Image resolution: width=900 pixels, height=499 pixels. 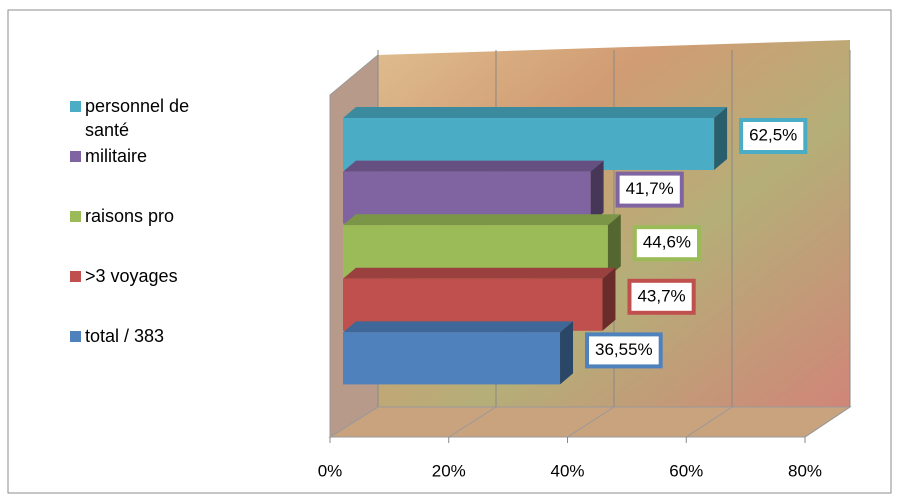 I want to click on value-label: 62,5%, so click(x=773, y=134).